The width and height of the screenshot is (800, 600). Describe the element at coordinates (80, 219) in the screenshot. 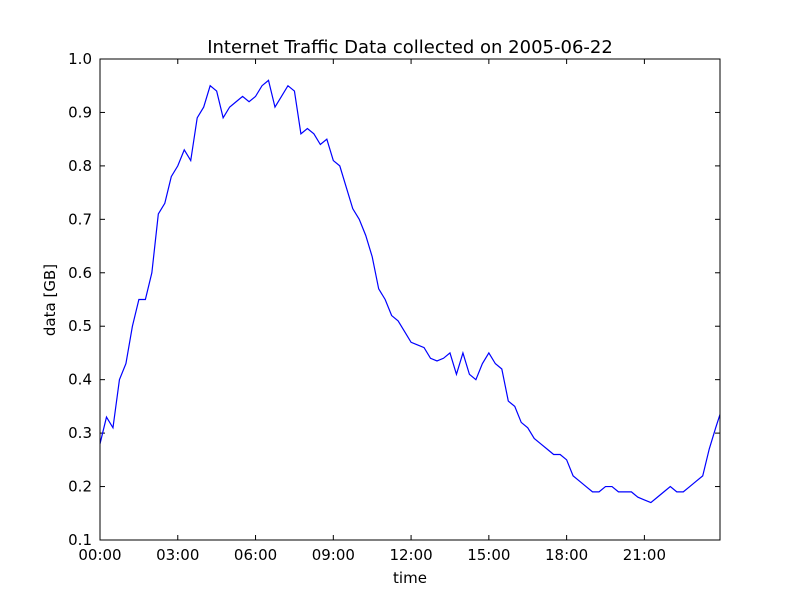

I see `y-tick-label: 0.7` at that location.